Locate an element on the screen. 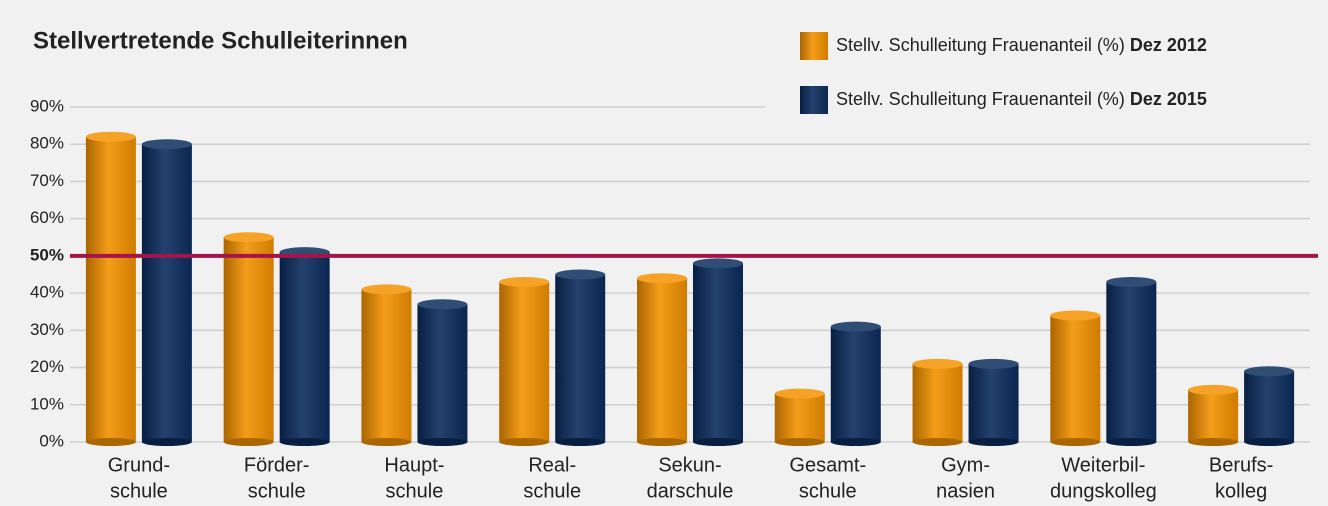  x-tick-label: kolleg is located at coordinates (1241, 491).